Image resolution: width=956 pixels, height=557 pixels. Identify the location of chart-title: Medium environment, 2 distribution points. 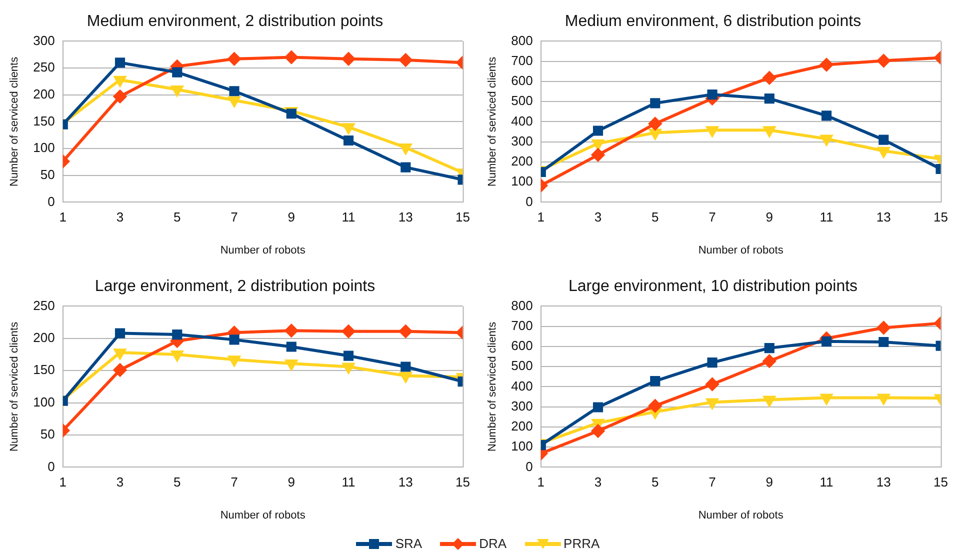
(235, 21).